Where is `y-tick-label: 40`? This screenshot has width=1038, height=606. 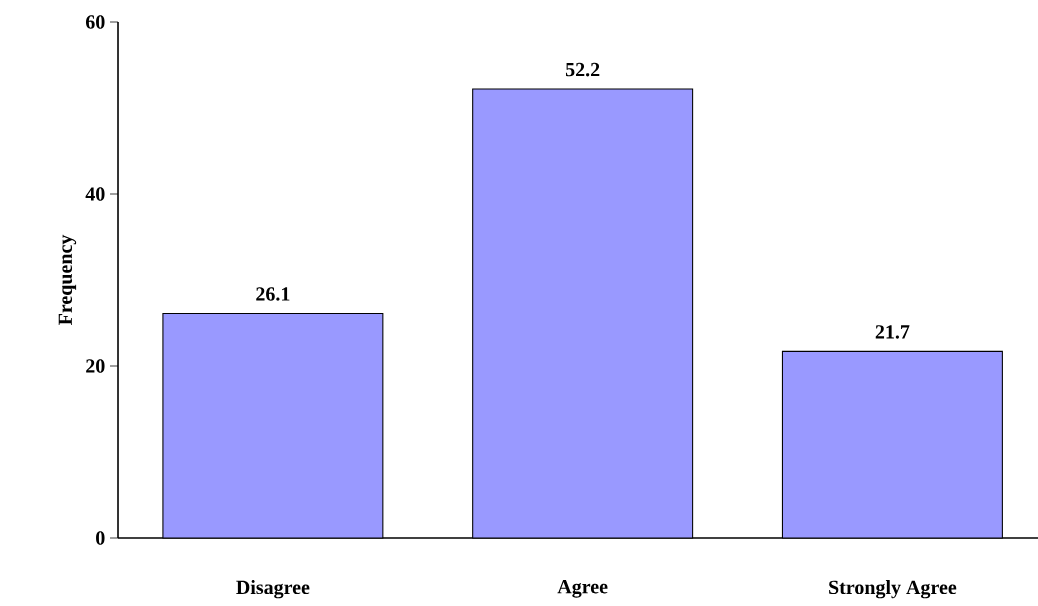 y-tick-label: 40 is located at coordinates (95, 194).